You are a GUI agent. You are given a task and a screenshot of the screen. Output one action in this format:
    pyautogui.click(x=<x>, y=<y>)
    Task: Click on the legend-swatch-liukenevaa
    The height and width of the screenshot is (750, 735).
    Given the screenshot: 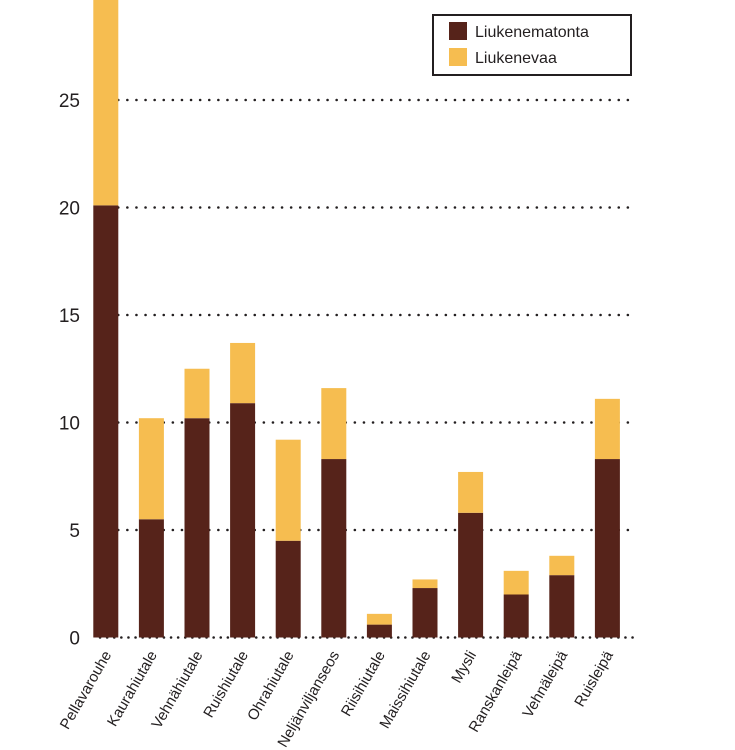 What is the action you would take?
    pyautogui.click(x=458, y=57)
    